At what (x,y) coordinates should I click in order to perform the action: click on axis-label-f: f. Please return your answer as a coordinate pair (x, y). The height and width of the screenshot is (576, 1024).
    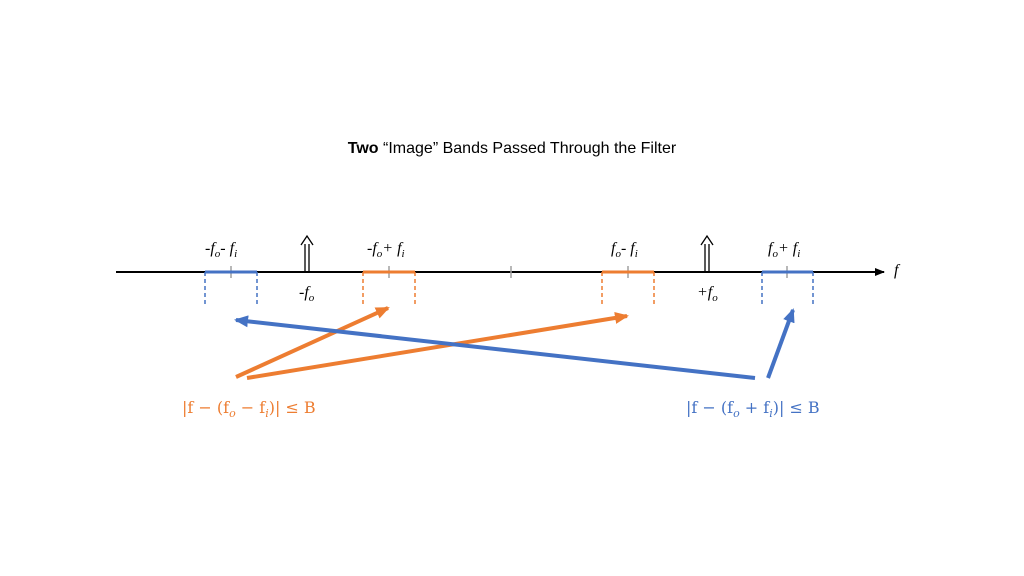
    Looking at the image, I should click on (896, 270).